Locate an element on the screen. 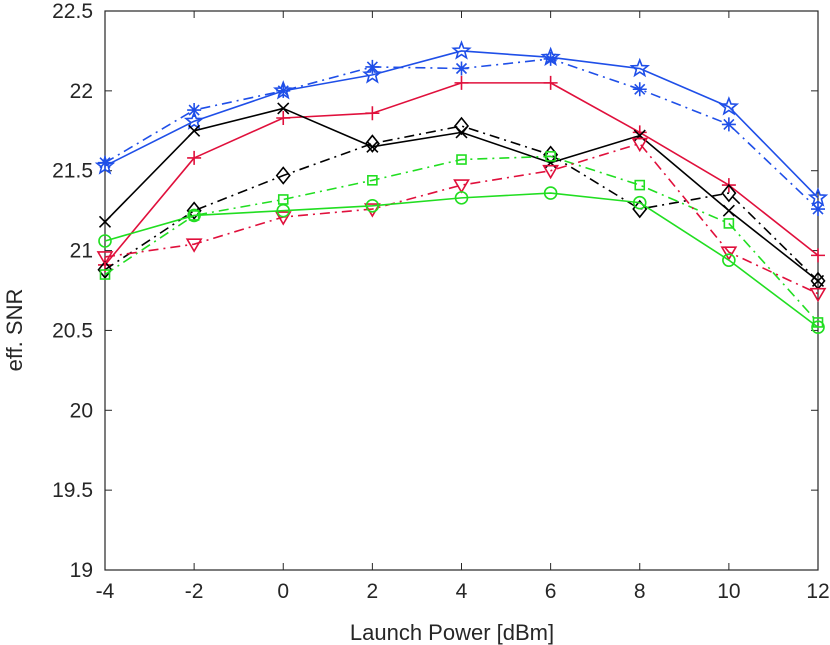 The image size is (830, 645). x-tick-label: 10 is located at coordinates (728, 591).